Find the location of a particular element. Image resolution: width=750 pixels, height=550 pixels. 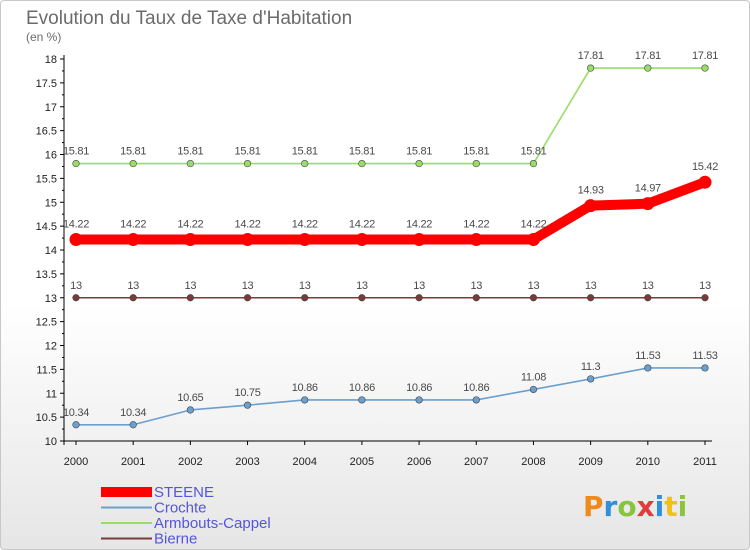

y-tick-label: 14 is located at coordinates (51, 251).